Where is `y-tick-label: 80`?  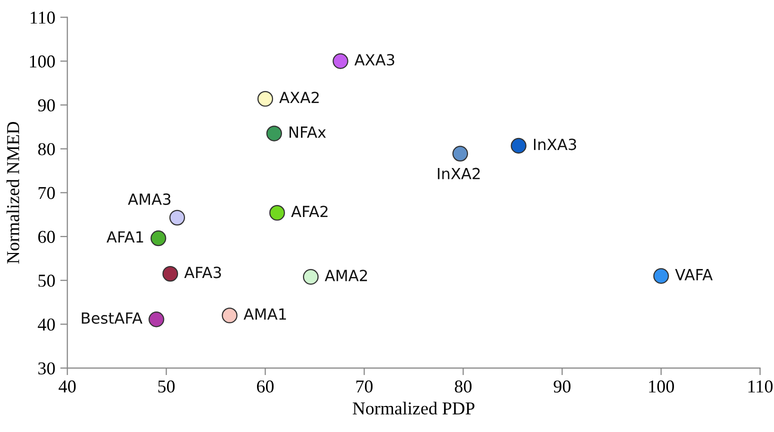
y-tick-label: 80 is located at coordinates (46, 149).